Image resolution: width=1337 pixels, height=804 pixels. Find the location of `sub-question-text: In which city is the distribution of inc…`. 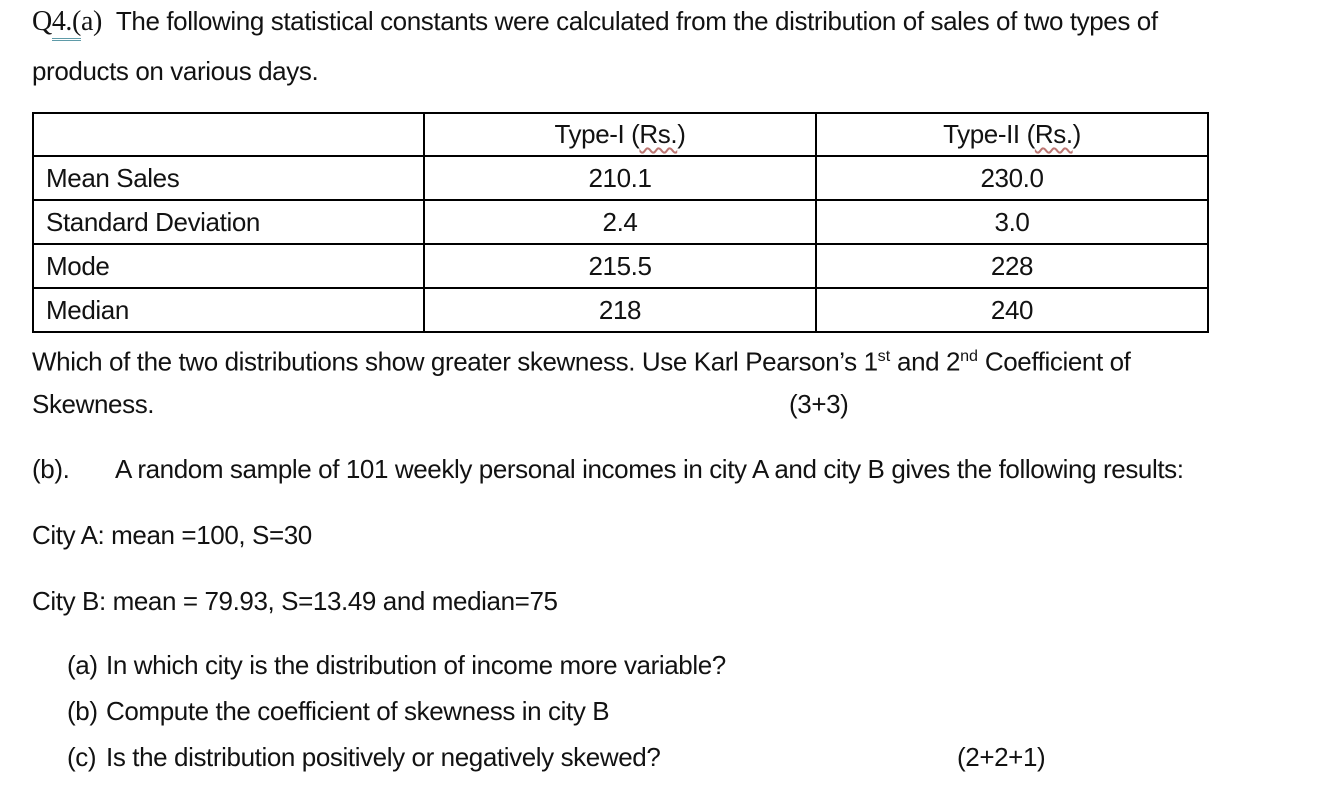

sub-question-text: In which city is the distribution of inc… is located at coordinates (416, 665).